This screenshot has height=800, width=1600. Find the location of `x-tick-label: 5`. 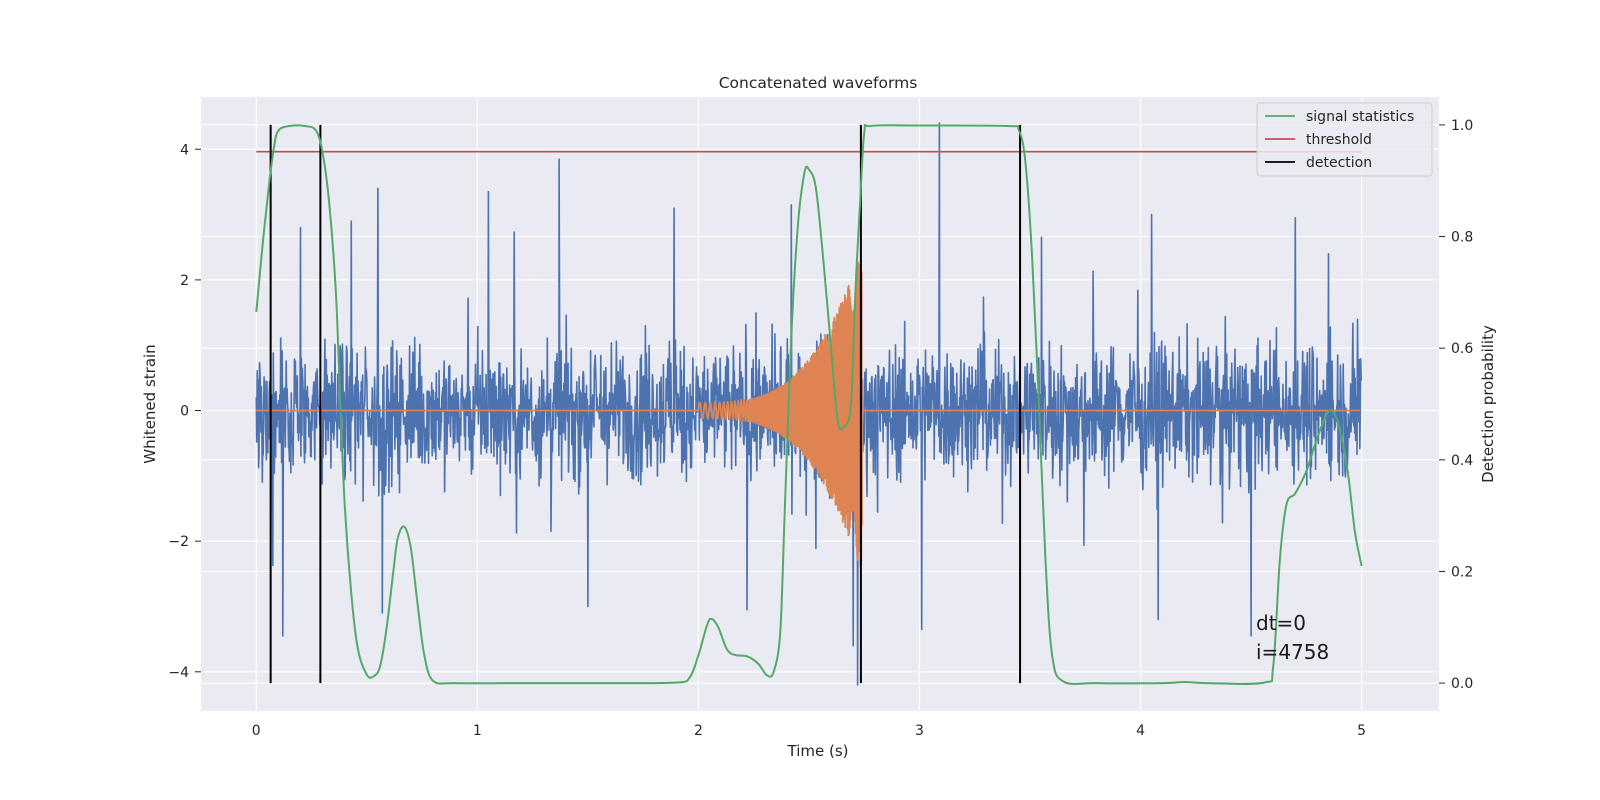

x-tick-label: 5 is located at coordinates (1361, 731).